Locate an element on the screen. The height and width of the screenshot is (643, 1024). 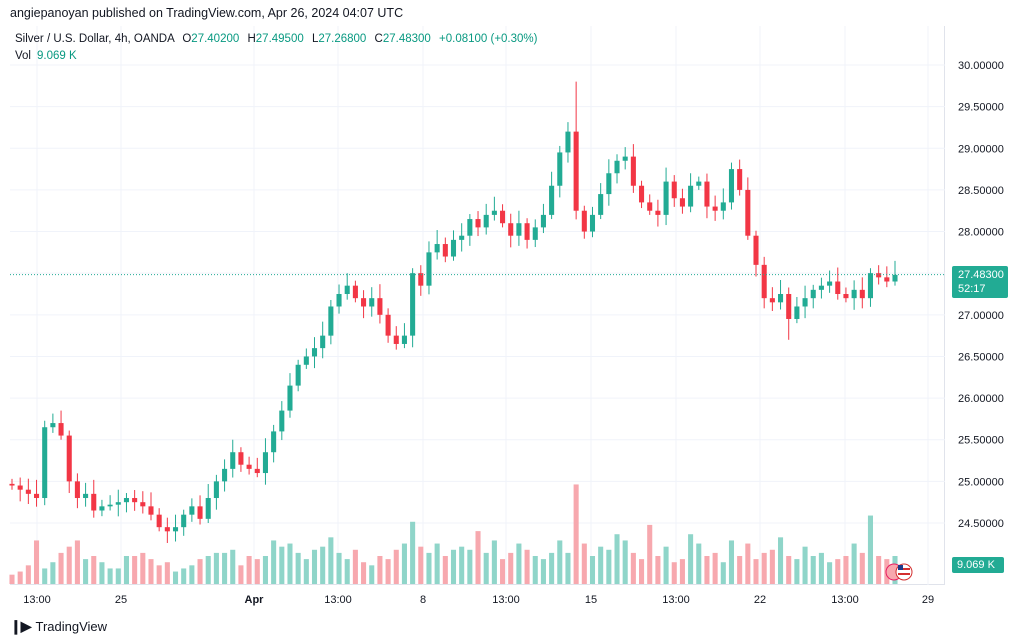
x-tick-label: Apr is located at coordinates (255, 600).